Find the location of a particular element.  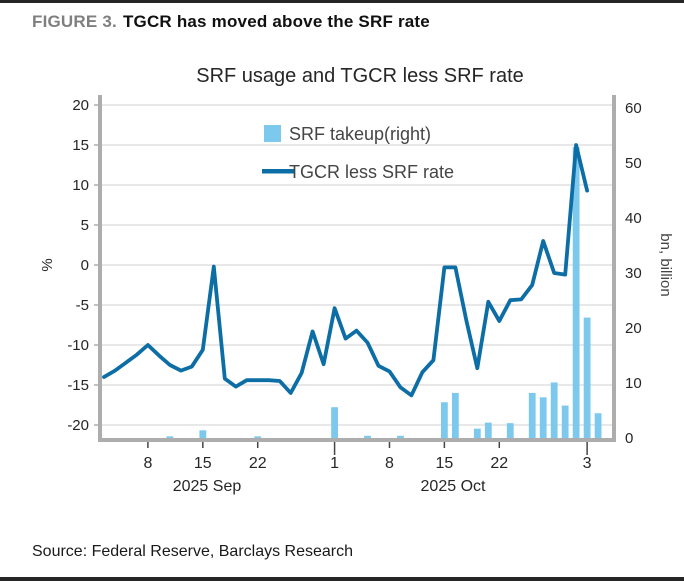

right-axis-label: bn, billion is located at coordinates (665, 264).